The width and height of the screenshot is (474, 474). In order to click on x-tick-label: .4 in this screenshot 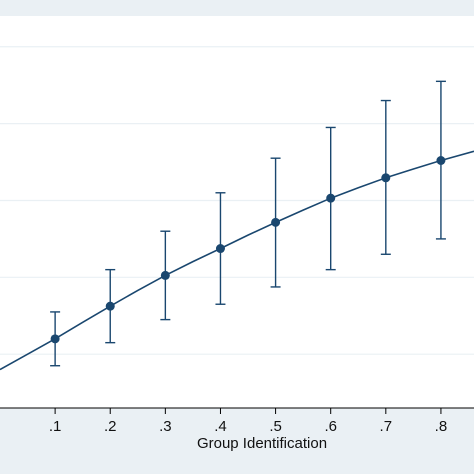, I will do `click(220, 426)`.